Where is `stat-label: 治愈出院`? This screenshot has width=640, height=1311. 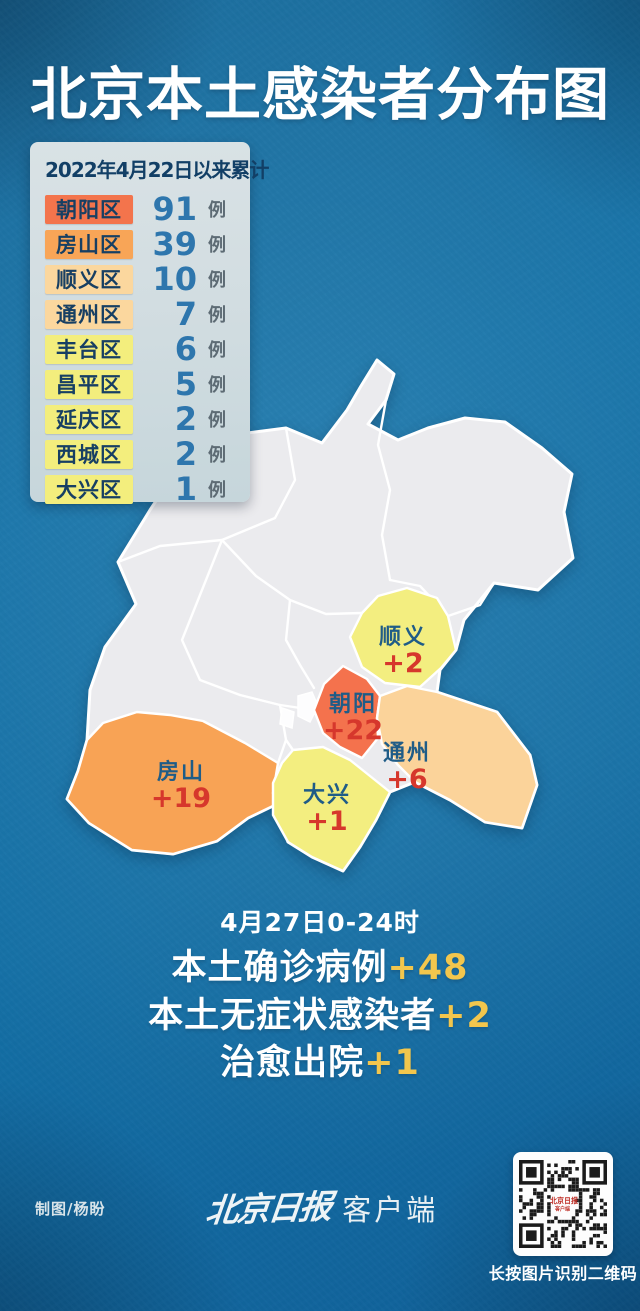
stat-label: 治愈出院 is located at coordinates (292, 1063).